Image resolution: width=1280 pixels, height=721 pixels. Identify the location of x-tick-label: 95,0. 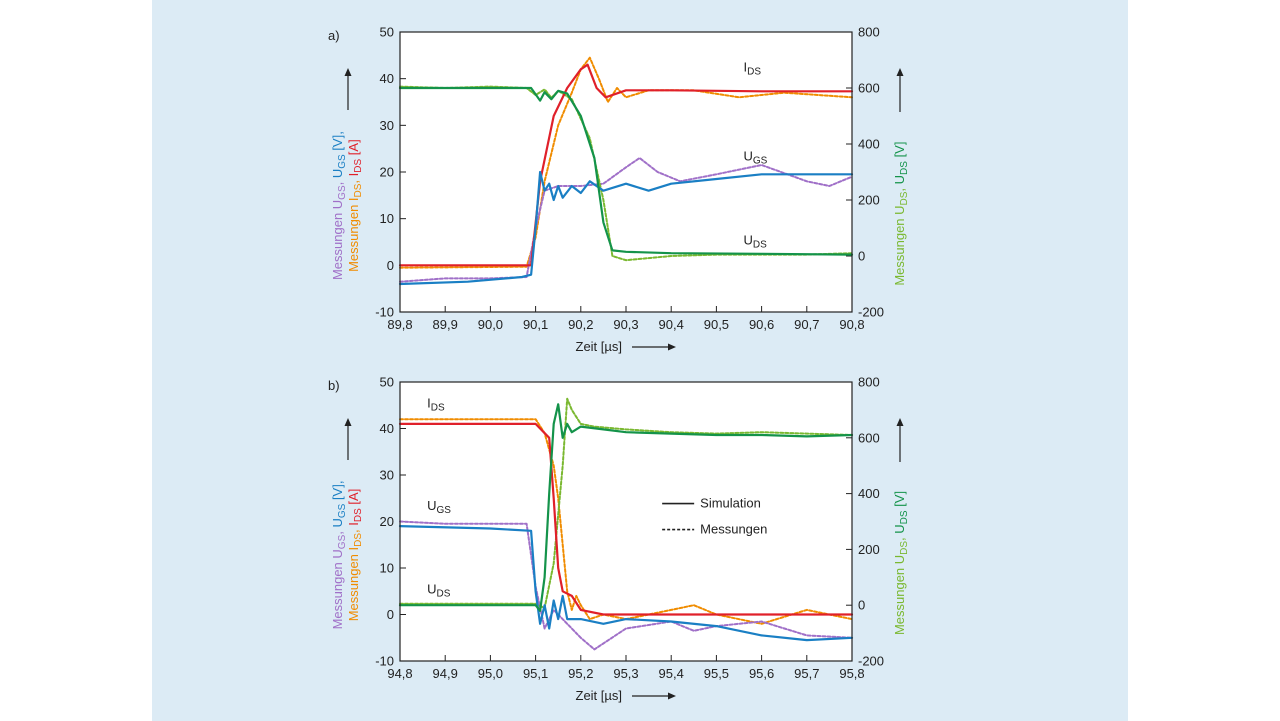
(490, 673).